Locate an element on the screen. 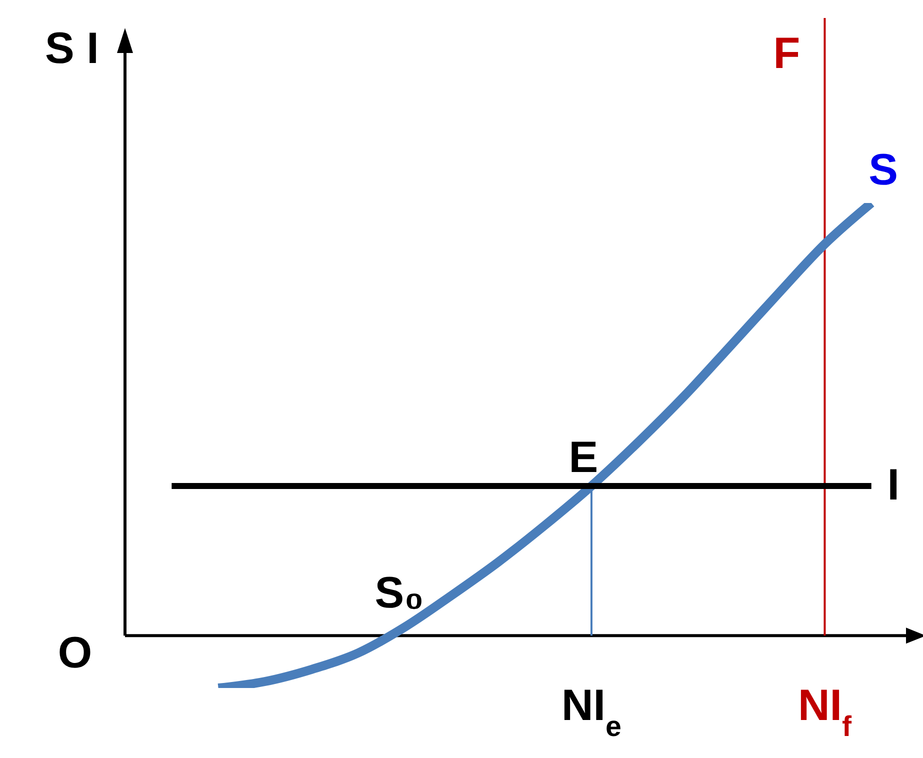 The width and height of the screenshot is (923, 758). annotation: E is located at coordinates (583, 457).